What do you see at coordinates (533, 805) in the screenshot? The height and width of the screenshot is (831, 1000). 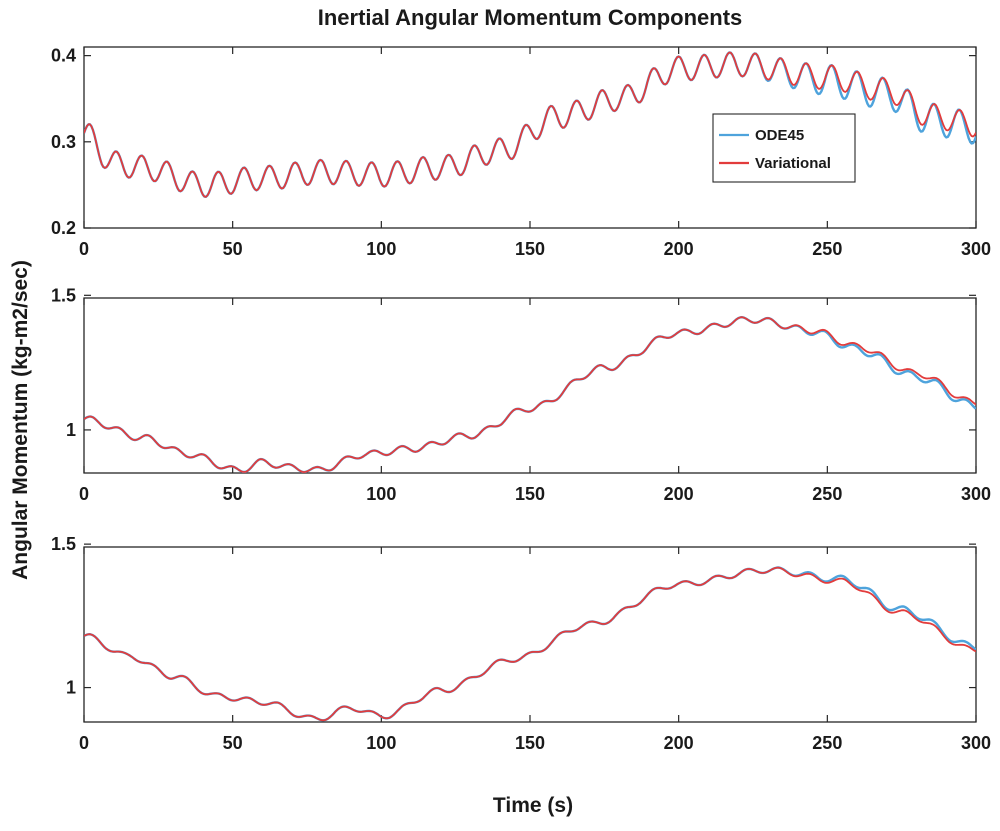 I see `x-axis-label: Time (s)` at bounding box center [533, 805].